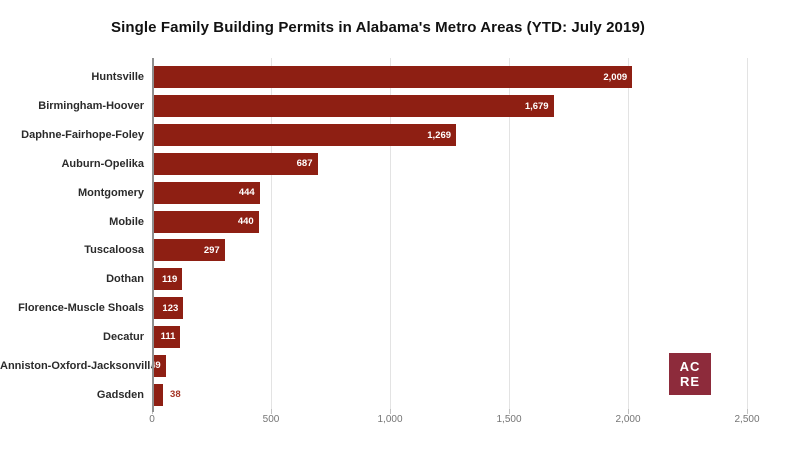 This screenshot has width=800, height=450. What do you see at coordinates (114, 250) in the screenshot?
I see `category-label: Tuscaloosa` at bounding box center [114, 250].